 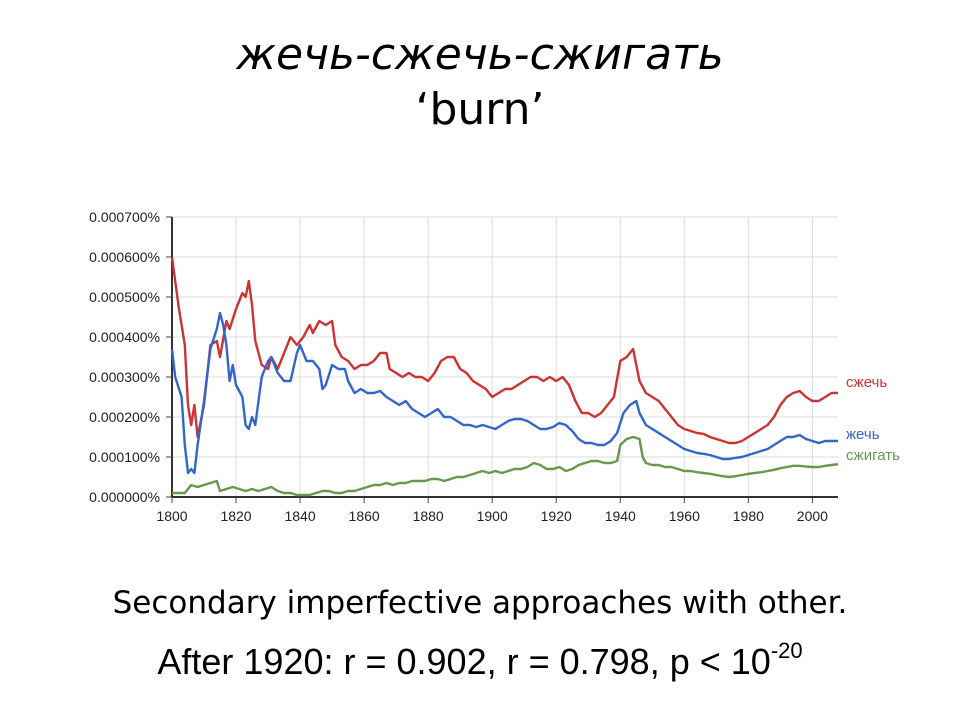 I want to click on x-tick-label: 1880, so click(x=428, y=516).